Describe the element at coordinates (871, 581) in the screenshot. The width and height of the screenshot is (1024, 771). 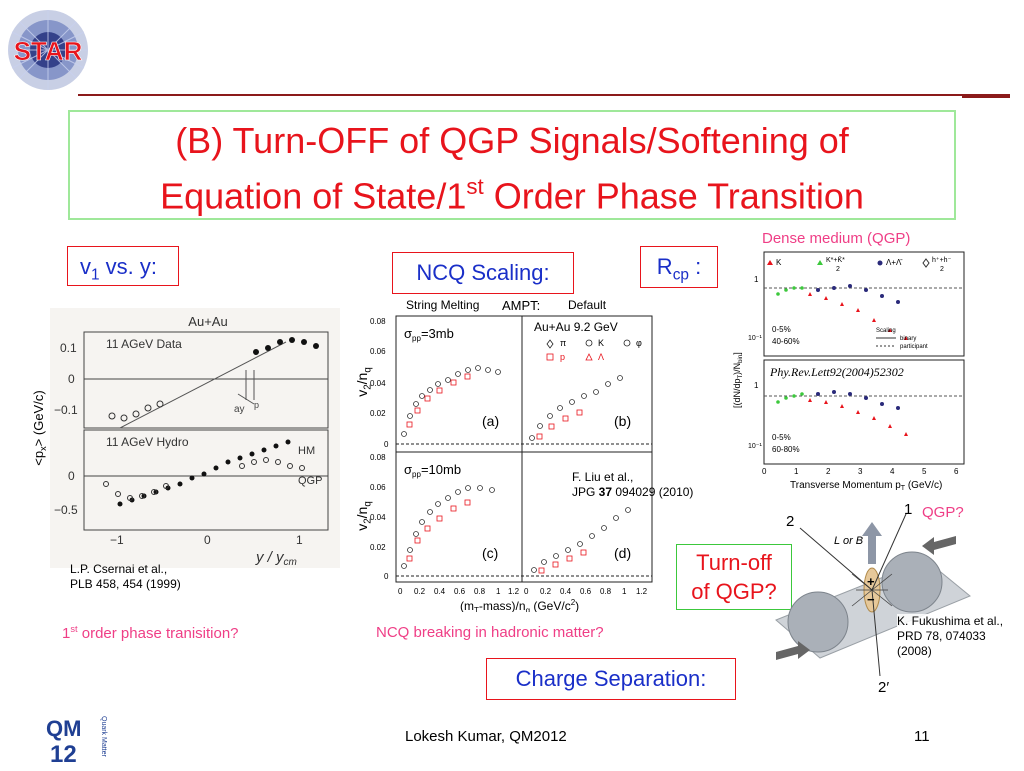
I see `cme-plus: +` at that location.